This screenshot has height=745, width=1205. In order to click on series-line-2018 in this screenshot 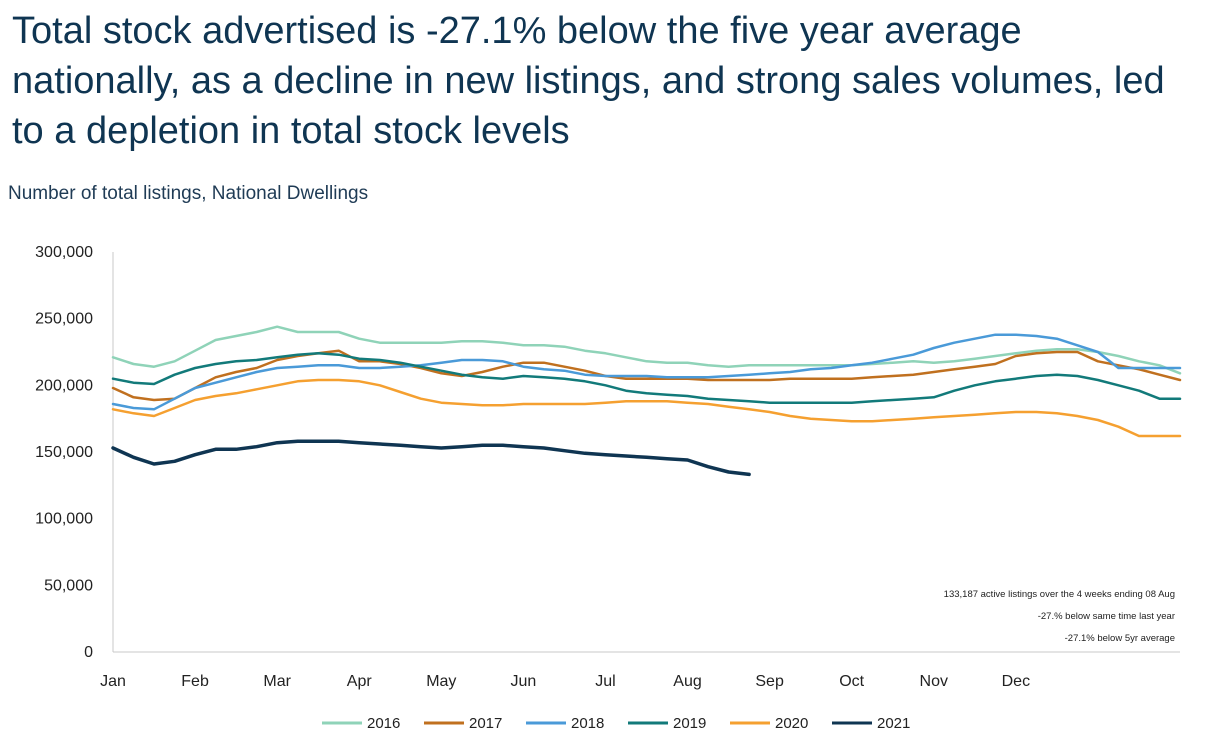, I will do `click(646, 372)`.